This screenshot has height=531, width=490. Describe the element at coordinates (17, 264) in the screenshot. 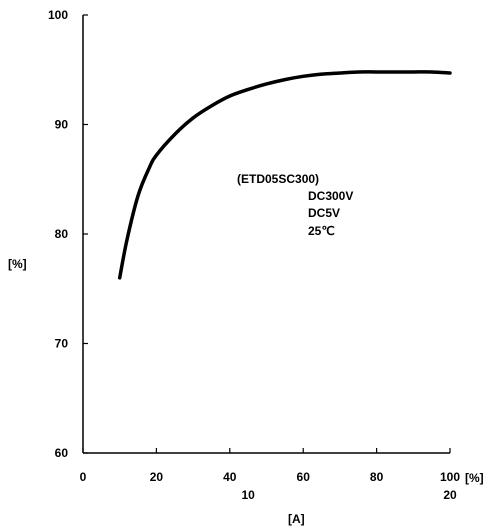

I see `y-axis-unit-label: [%]` at that location.